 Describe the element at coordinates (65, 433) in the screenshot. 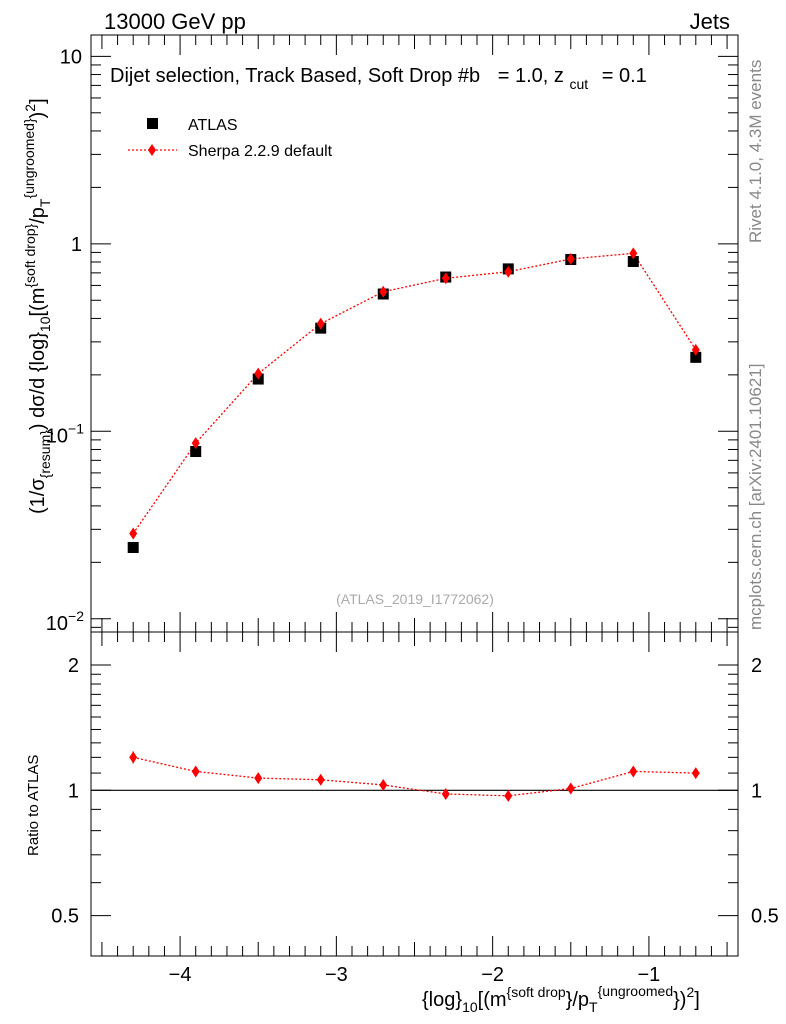

I see `main-y-tick-label: 10⁻¹` at that location.